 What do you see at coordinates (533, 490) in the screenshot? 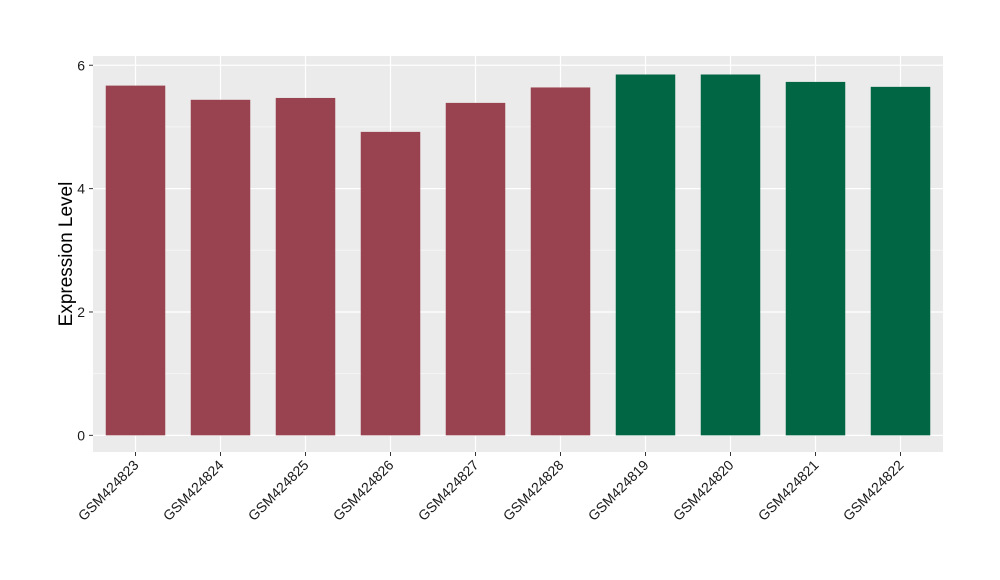
I see `x-tick-label: GSM424828` at bounding box center [533, 490].